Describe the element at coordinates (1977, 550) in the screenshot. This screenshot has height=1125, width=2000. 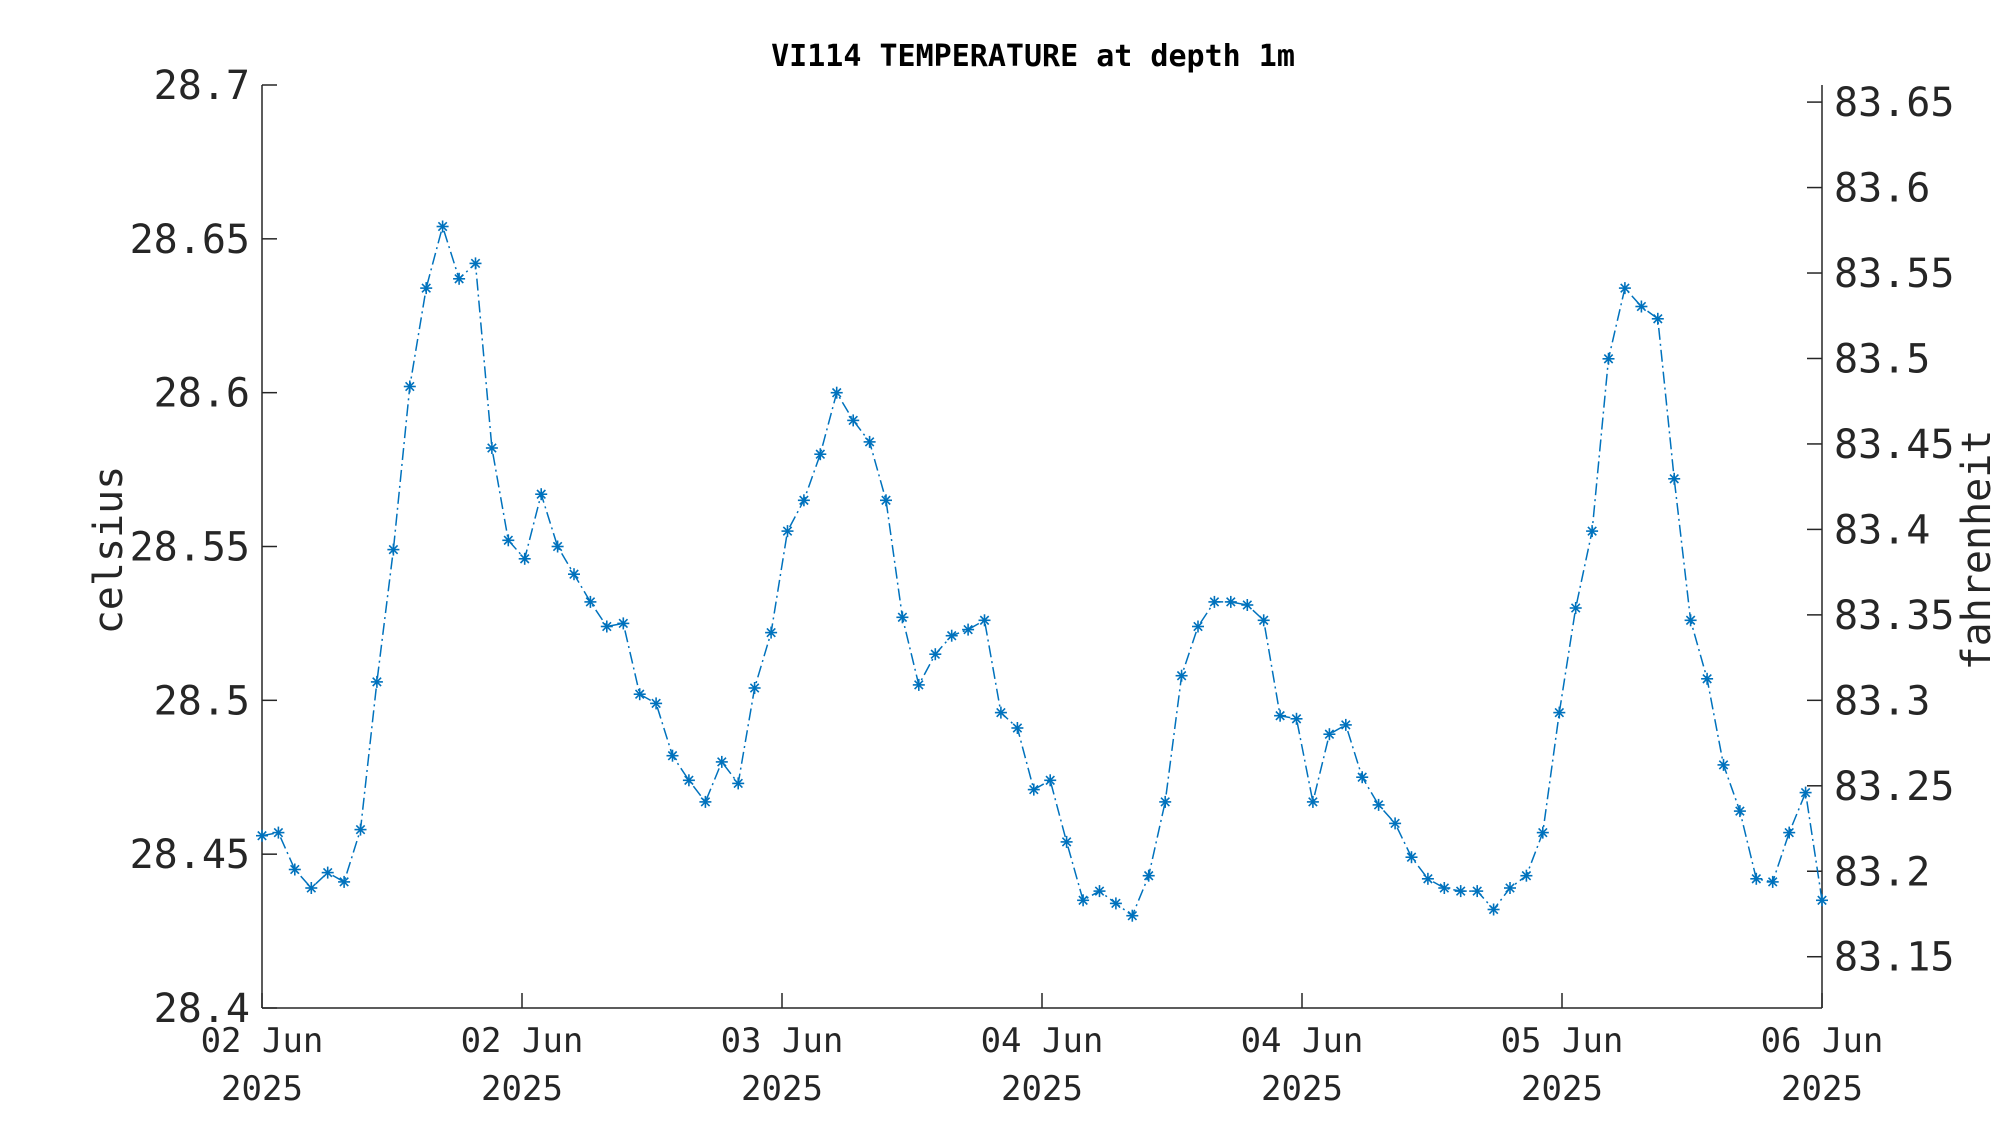
I see `right-y-axis-label: fahrenheit` at that location.